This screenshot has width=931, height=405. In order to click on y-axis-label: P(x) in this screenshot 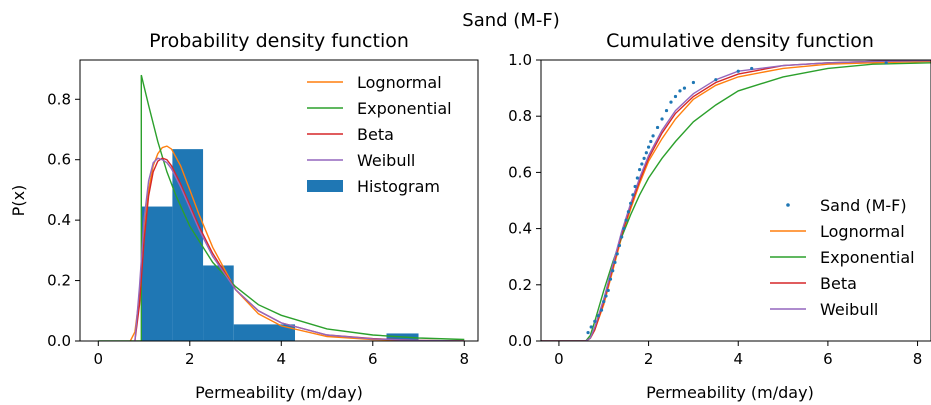, I will do `click(18, 201)`.